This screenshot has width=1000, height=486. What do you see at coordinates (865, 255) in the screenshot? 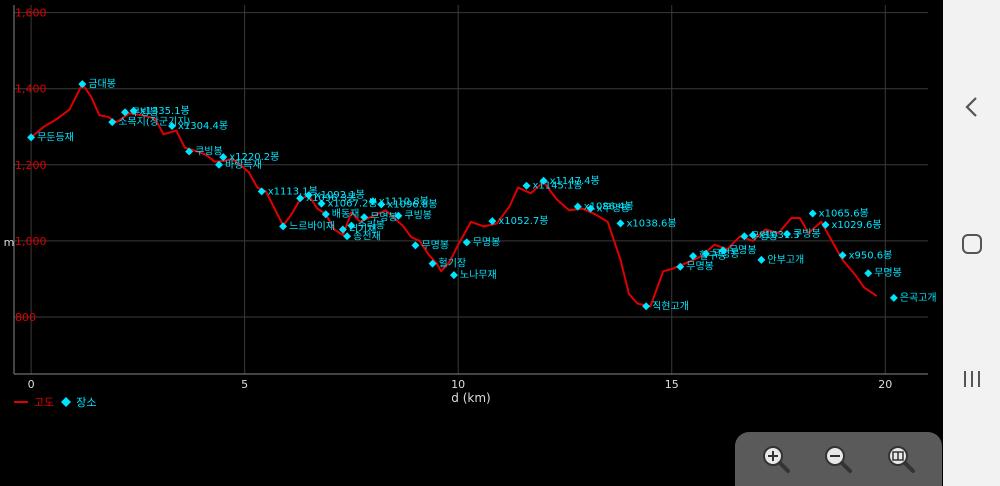
I see `place-marker: x950.6봉` at bounding box center [865, 255].